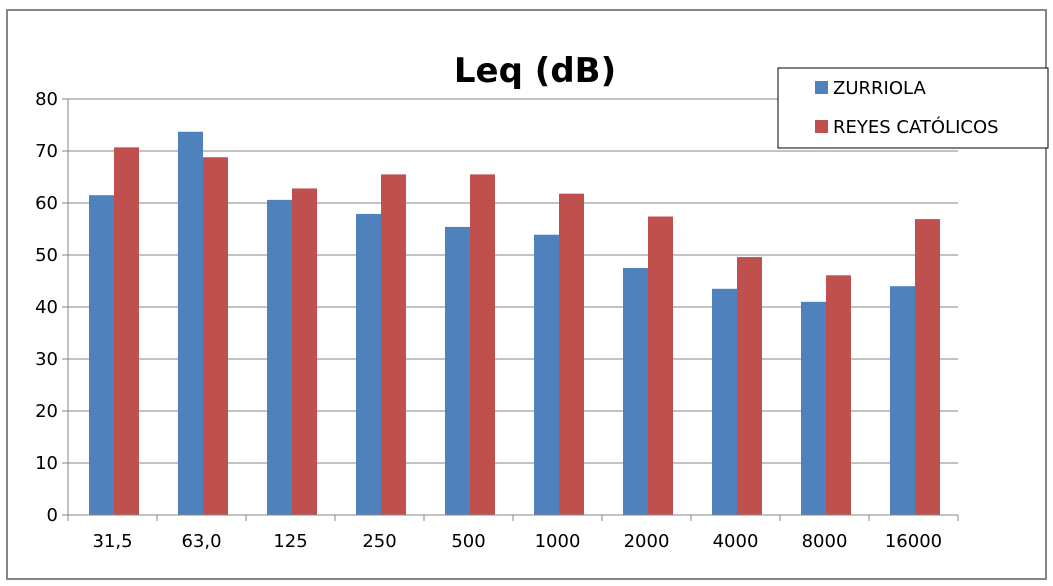 Image resolution: width=1053 pixels, height=586 pixels. I want to click on legend-label-reyes-catolicos: REYES CATÓLICOS, so click(916, 127).